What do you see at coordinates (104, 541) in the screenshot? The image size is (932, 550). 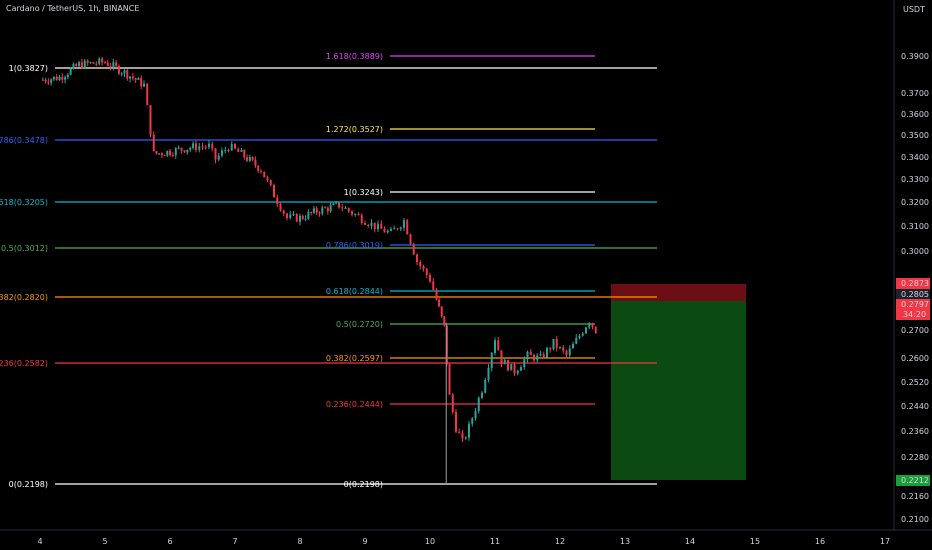 I see `date-tick: 5` at bounding box center [104, 541].